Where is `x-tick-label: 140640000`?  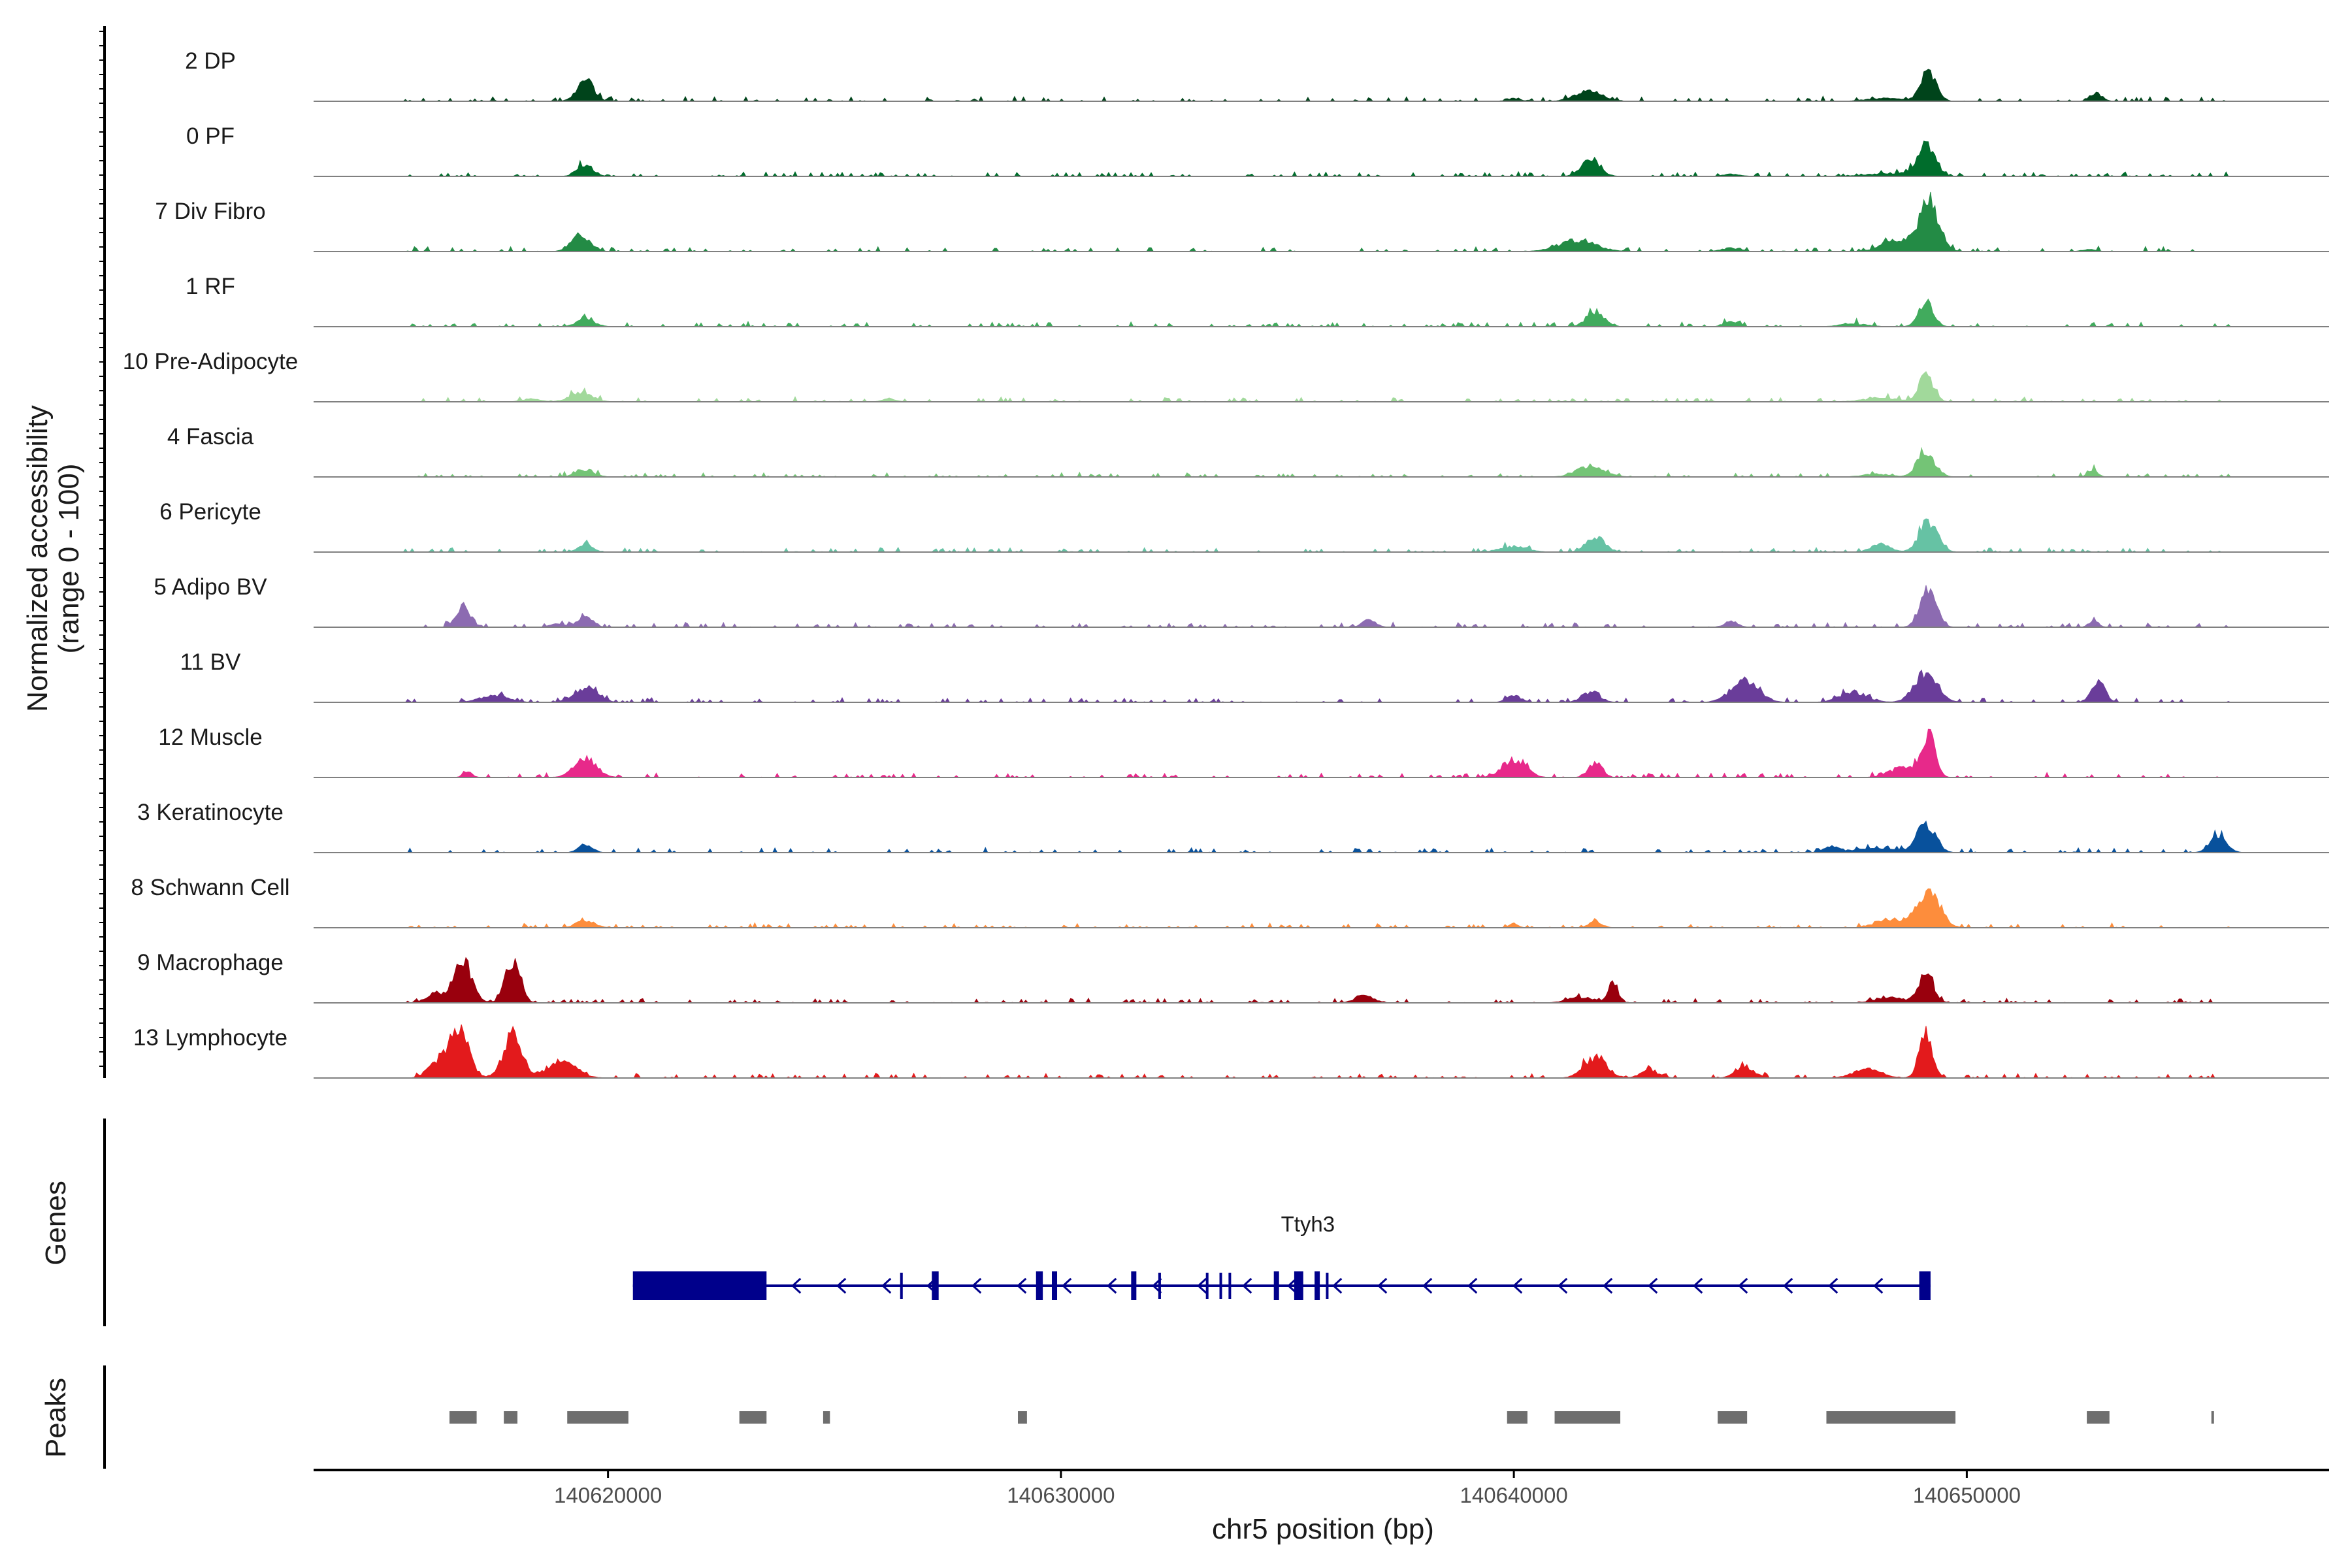 x-tick-label: 140640000 is located at coordinates (1514, 1495).